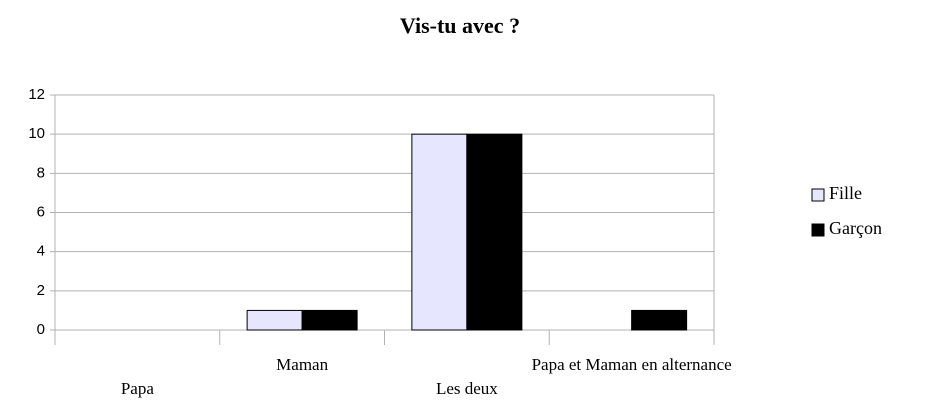 The width and height of the screenshot is (926, 409). I want to click on y-tick-label: 10, so click(36, 133).